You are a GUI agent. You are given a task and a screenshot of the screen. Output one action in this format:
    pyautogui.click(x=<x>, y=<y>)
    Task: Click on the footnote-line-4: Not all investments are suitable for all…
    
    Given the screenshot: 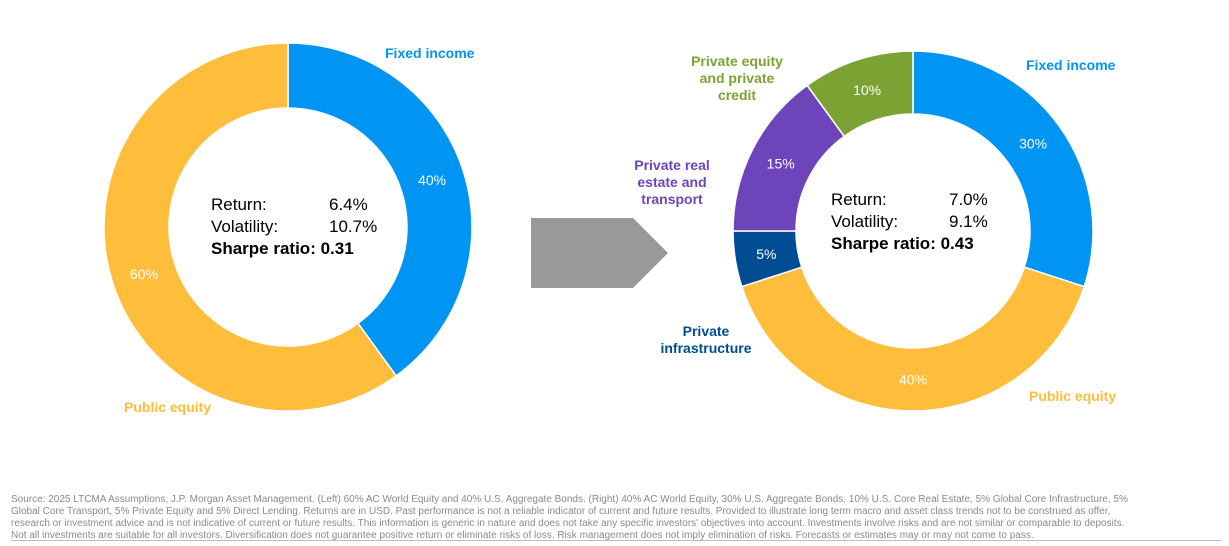 What is the action you would take?
    pyautogui.click(x=522, y=535)
    